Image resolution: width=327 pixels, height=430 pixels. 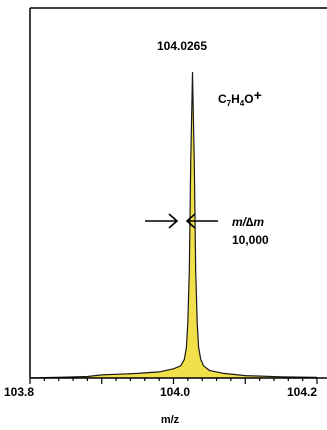 I want to click on fwhm-indicator, so click(x=181, y=221).